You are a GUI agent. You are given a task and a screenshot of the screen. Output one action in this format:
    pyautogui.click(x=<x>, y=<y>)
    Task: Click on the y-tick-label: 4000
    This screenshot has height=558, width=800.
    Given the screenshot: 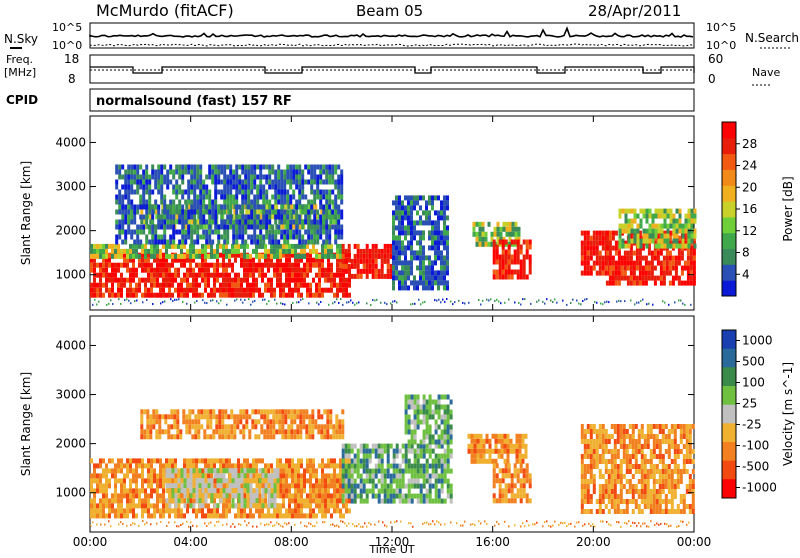 What is the action you would take?
    pyautogui.click(x=70, y=142)
    